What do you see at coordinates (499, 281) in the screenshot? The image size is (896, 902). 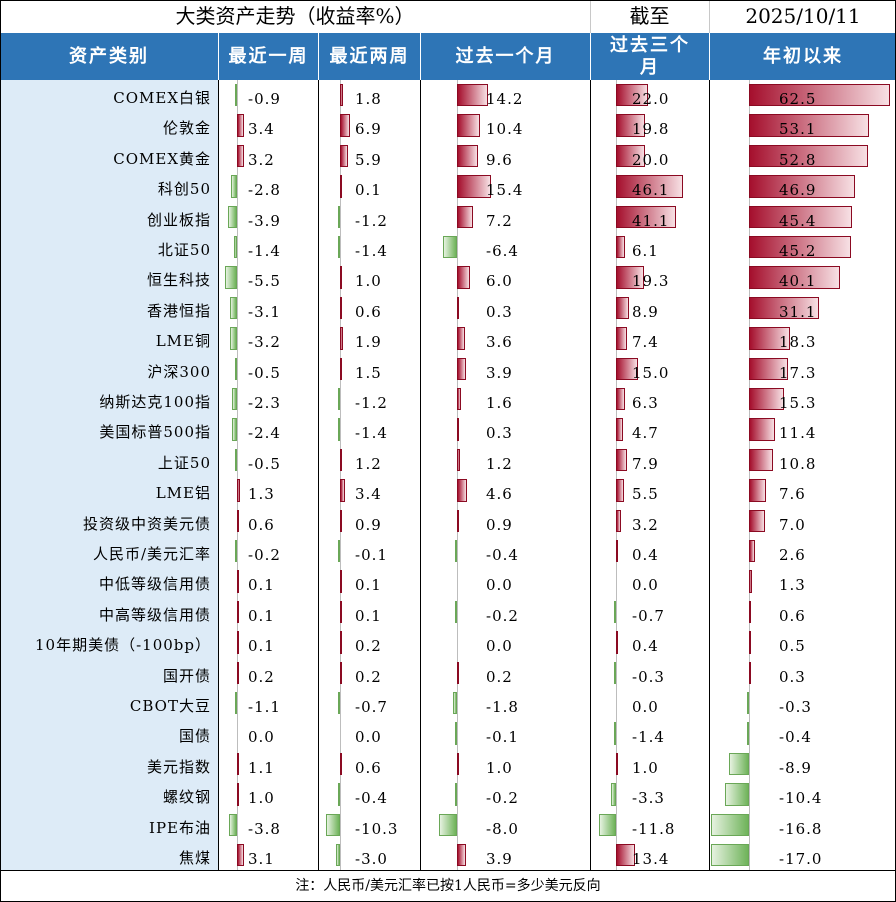 I see `value-month: 6.0` at bounding box center [499, 281].